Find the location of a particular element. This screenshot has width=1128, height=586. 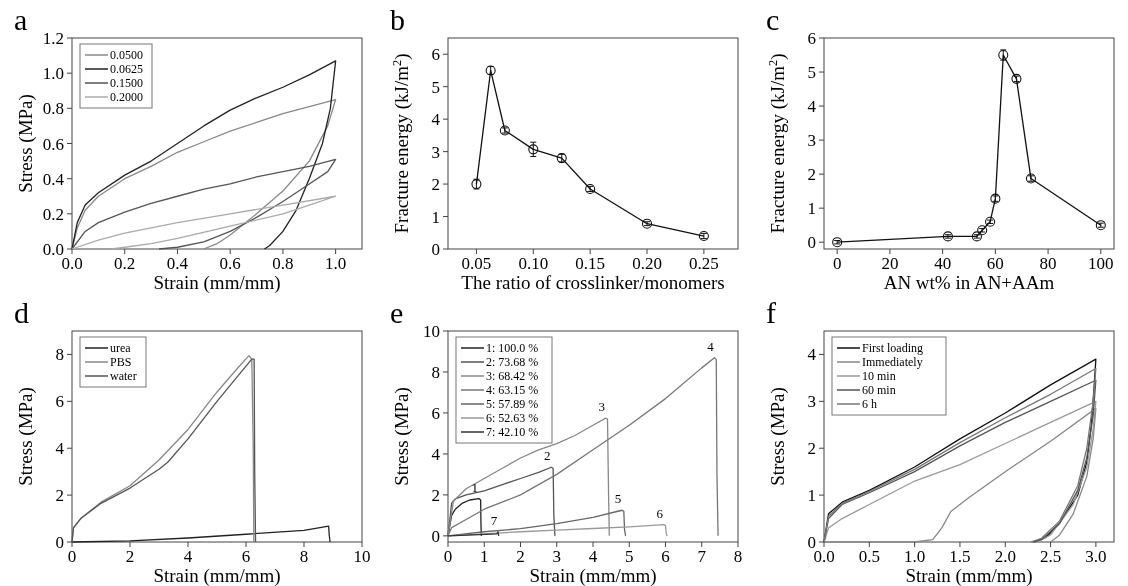

y-tick-label: 8 is located at coordinates (59, 355).